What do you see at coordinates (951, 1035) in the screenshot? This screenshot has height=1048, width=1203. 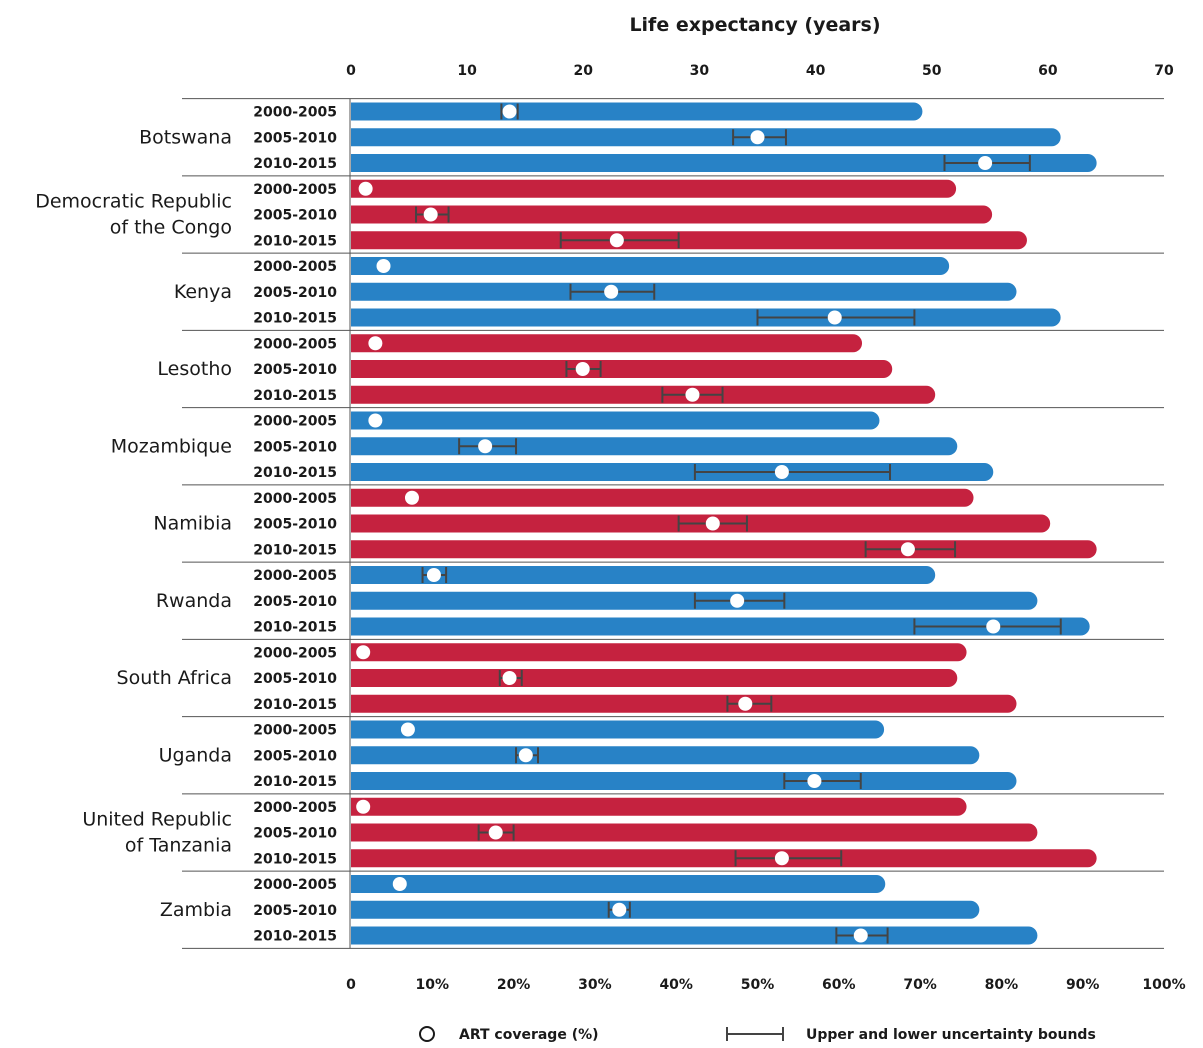 I see `legend-bounds-label: Upper and lower uncertainty bounds` at bounding box center [951, 1035].